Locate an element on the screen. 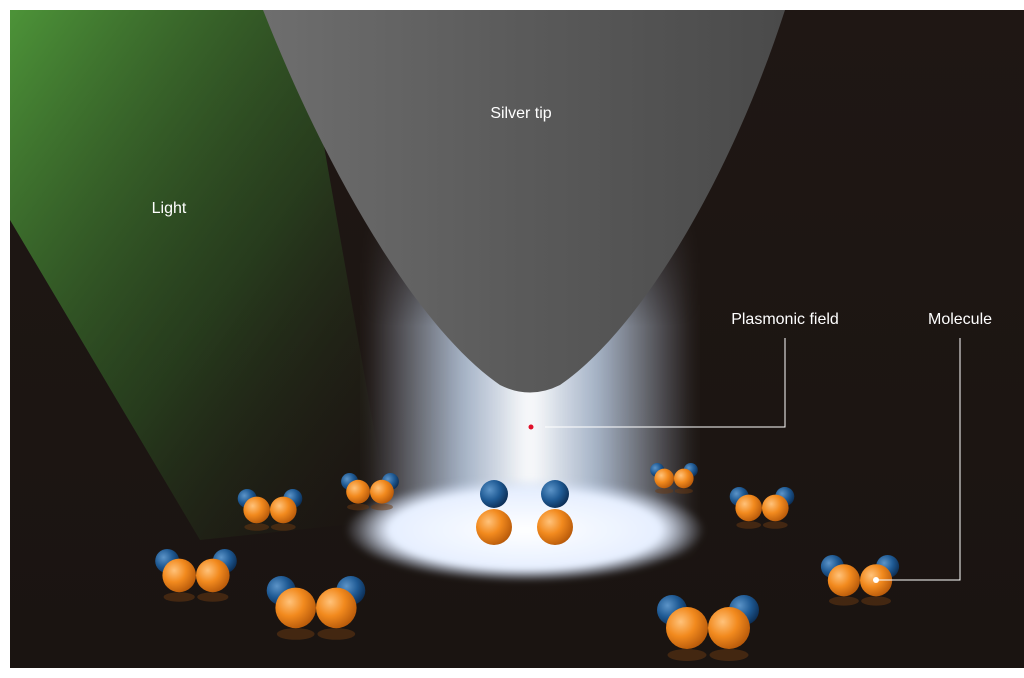 The height and width of the screenshot is (678, 1024). label: Light is located at coordinates (169, 208).